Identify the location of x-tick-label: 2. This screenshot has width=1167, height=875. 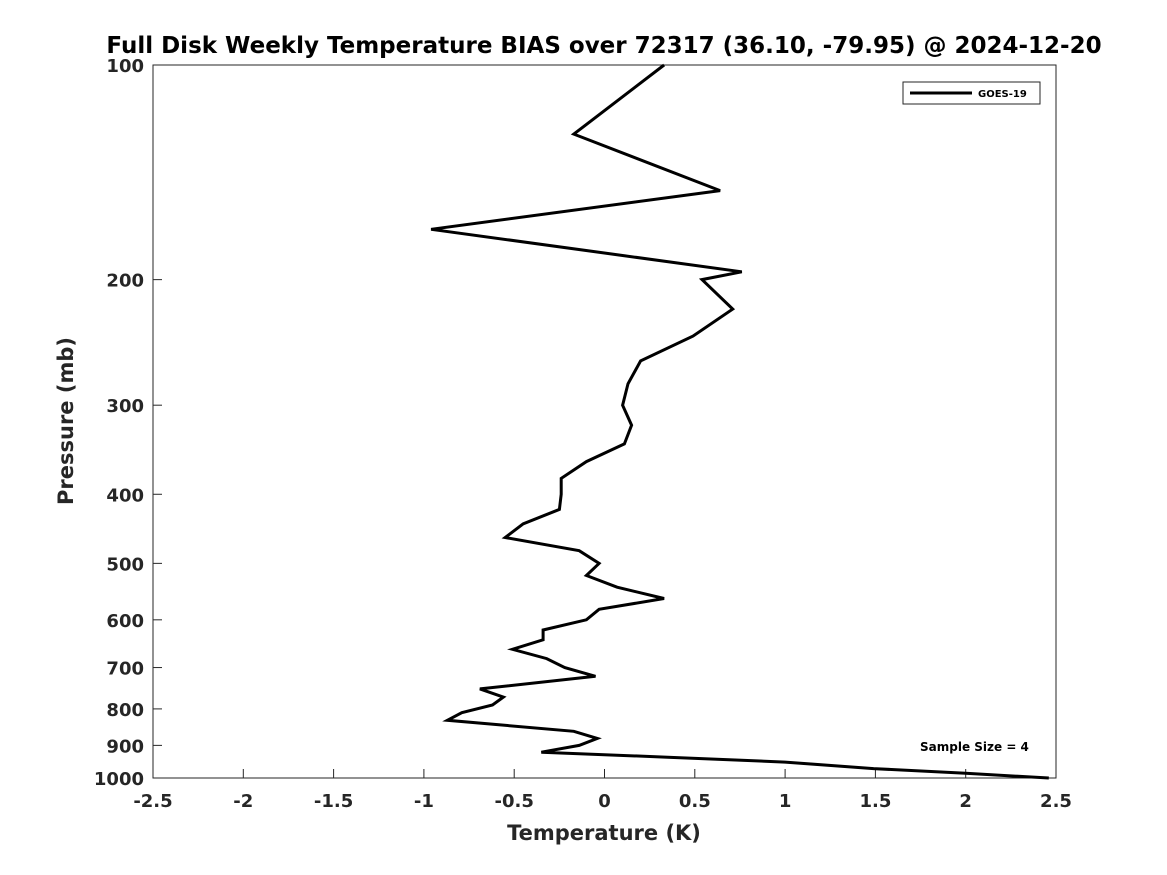
(965, 801).